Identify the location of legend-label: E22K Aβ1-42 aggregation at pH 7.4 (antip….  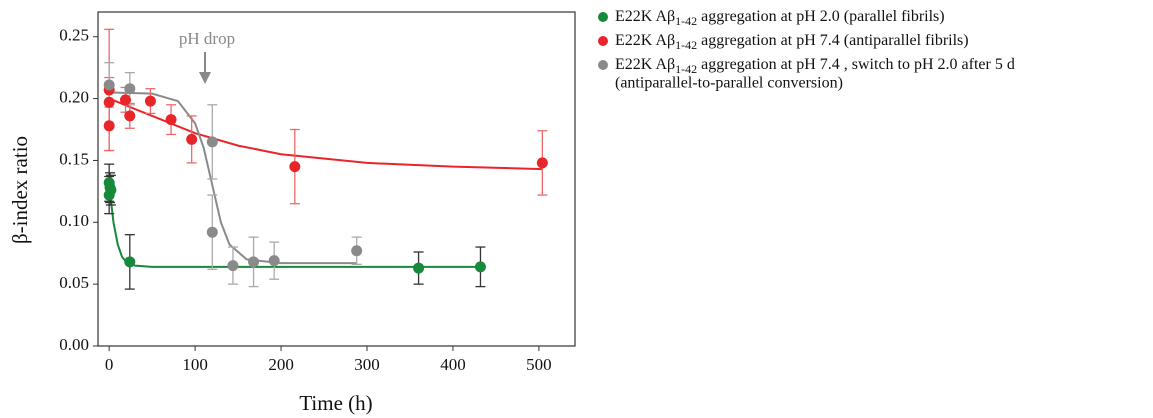
(792, 42).